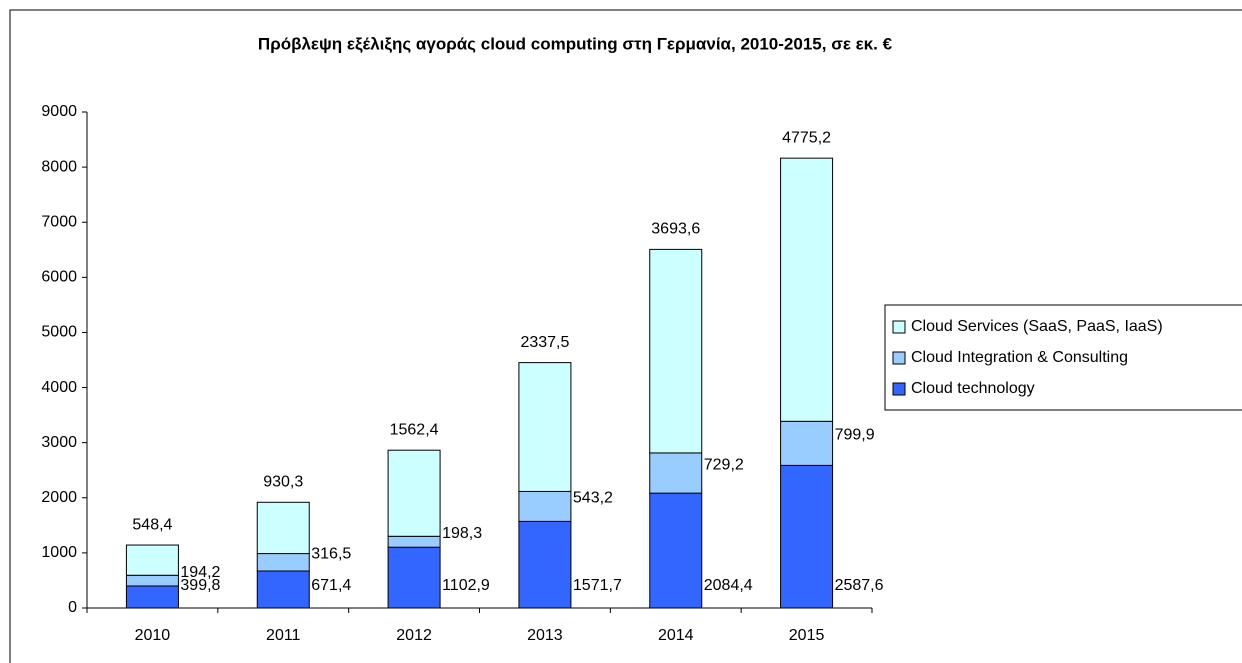 The image size is (1242, 663). What do you see at coordinates (59, 111) in the screenshot?
I see `y-tick-label: 9000` at bounding box center [59, 111].